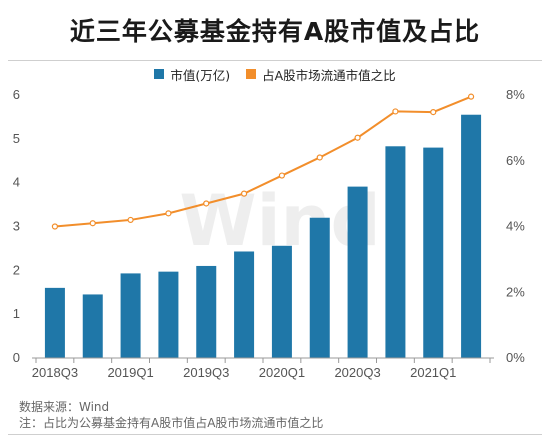 The height and width of the screenshot is (444, 550). Describe the element at coordinates (206, 372) in the screenshot. I see `x-tick-label: 2019Q3` at that location.